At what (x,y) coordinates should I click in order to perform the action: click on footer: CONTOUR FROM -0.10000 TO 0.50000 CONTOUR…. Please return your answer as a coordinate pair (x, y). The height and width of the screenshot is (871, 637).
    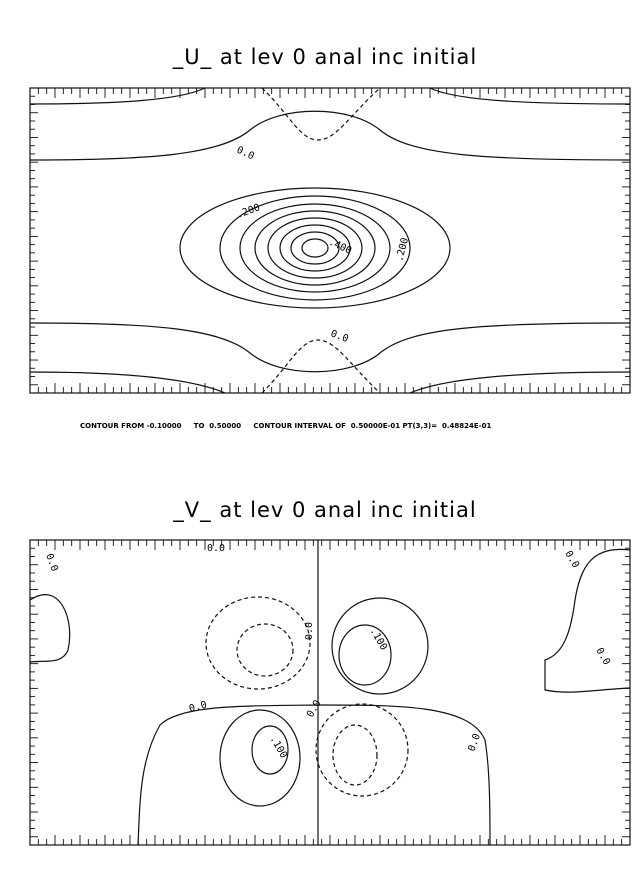
    Looking at the image, I should click on (285, 426).